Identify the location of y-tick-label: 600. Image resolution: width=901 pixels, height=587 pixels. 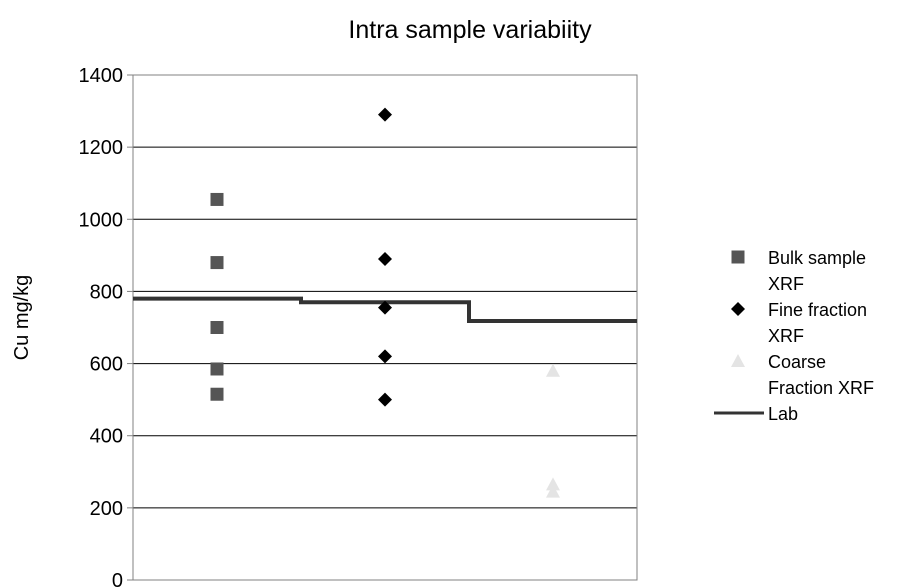
(106, 365).